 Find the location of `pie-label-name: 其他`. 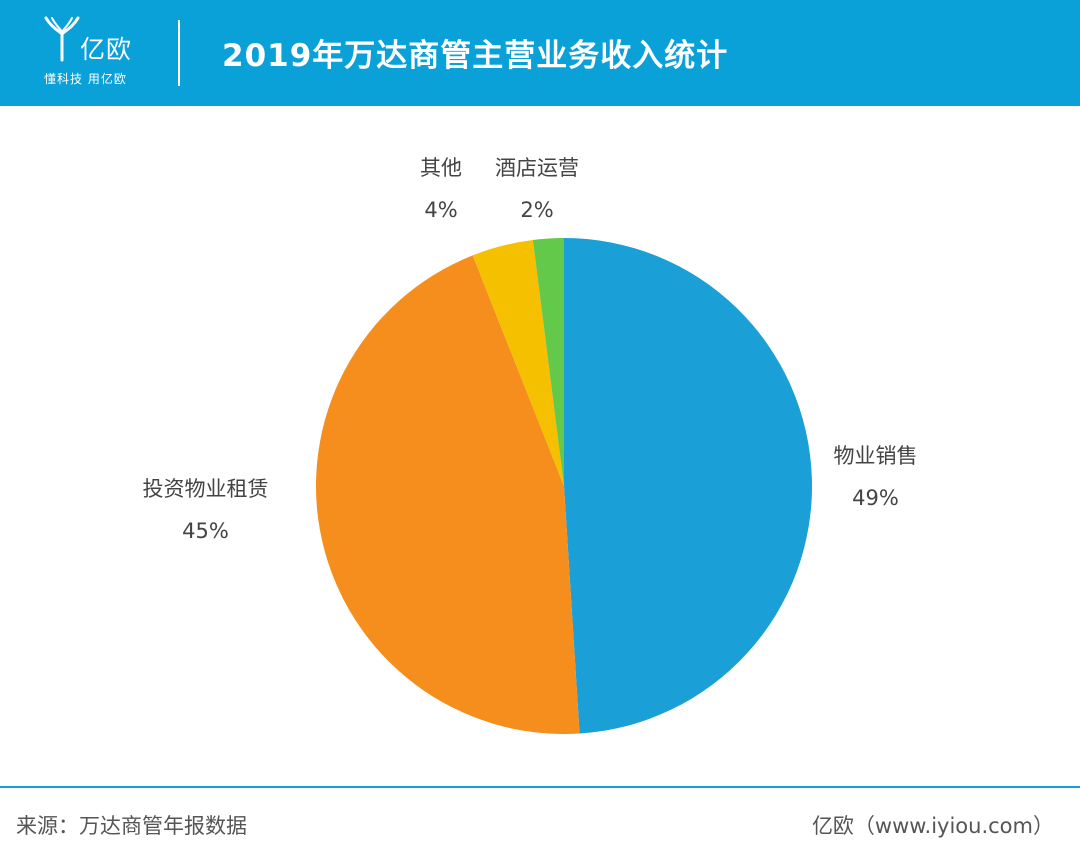

pie-label-name: 其他 is located at coordinates (441, 168).